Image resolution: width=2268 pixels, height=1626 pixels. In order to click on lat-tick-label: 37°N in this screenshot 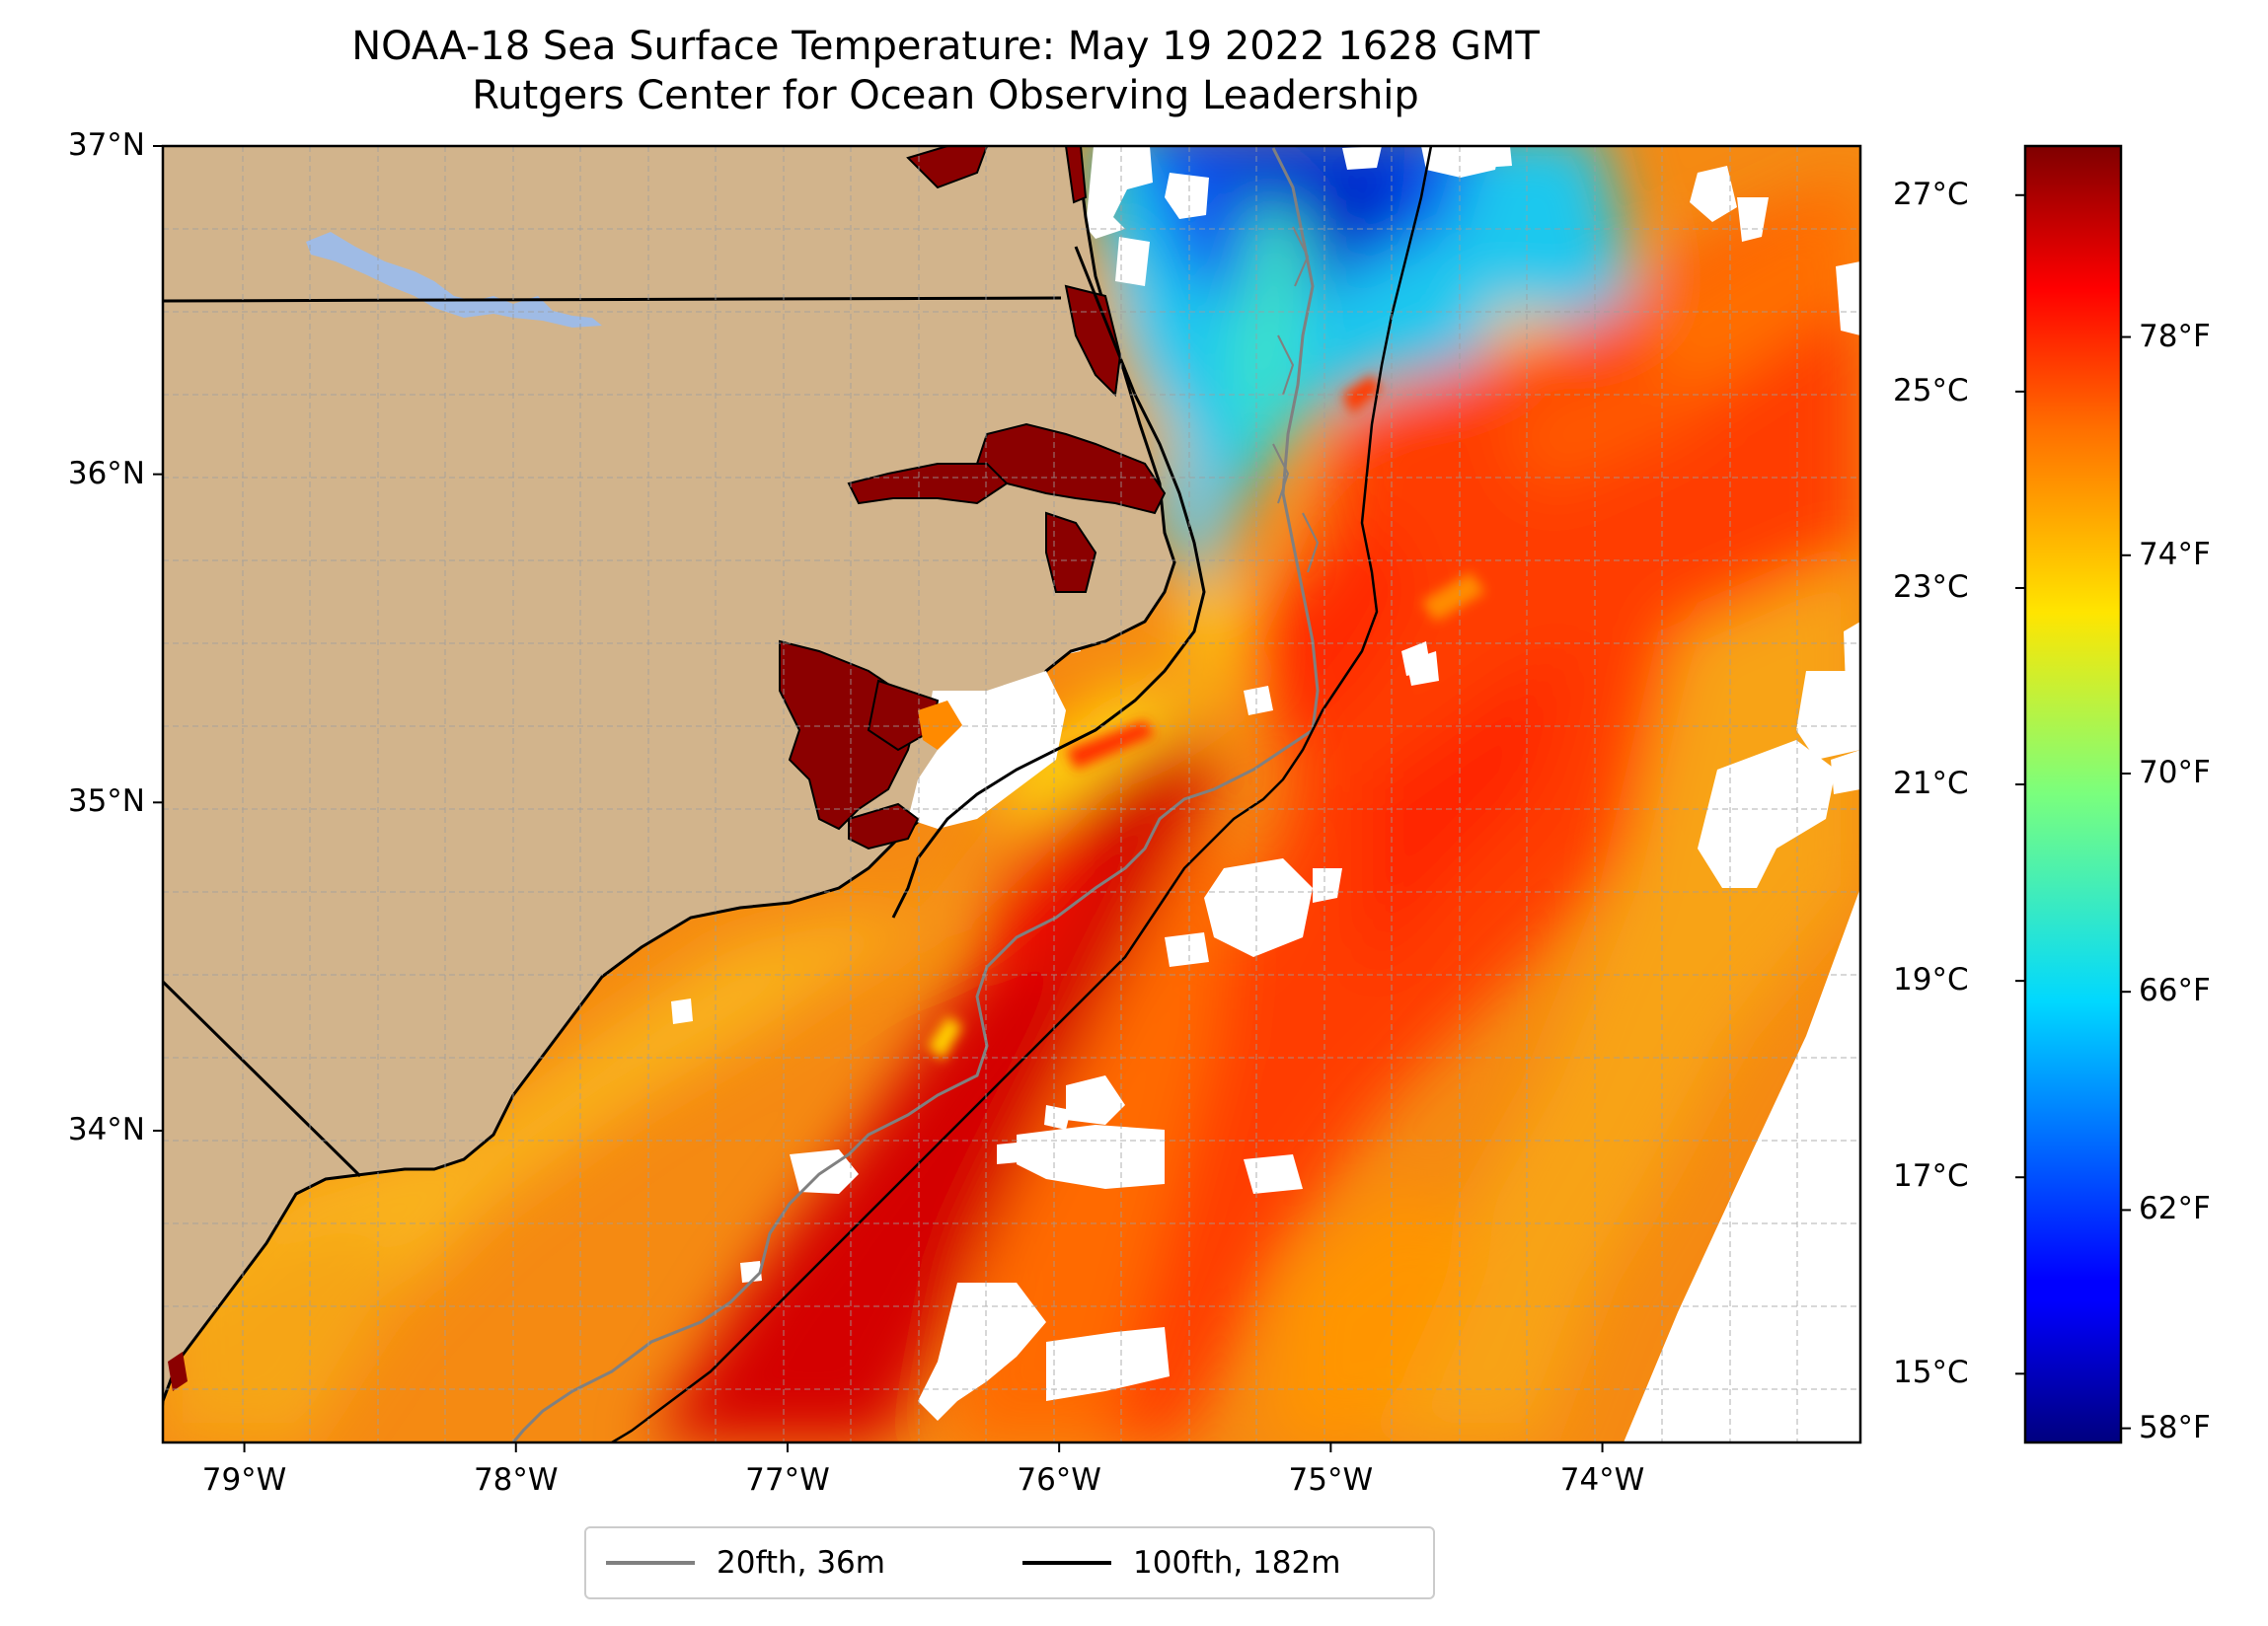, I will do `click(106, 145)`.